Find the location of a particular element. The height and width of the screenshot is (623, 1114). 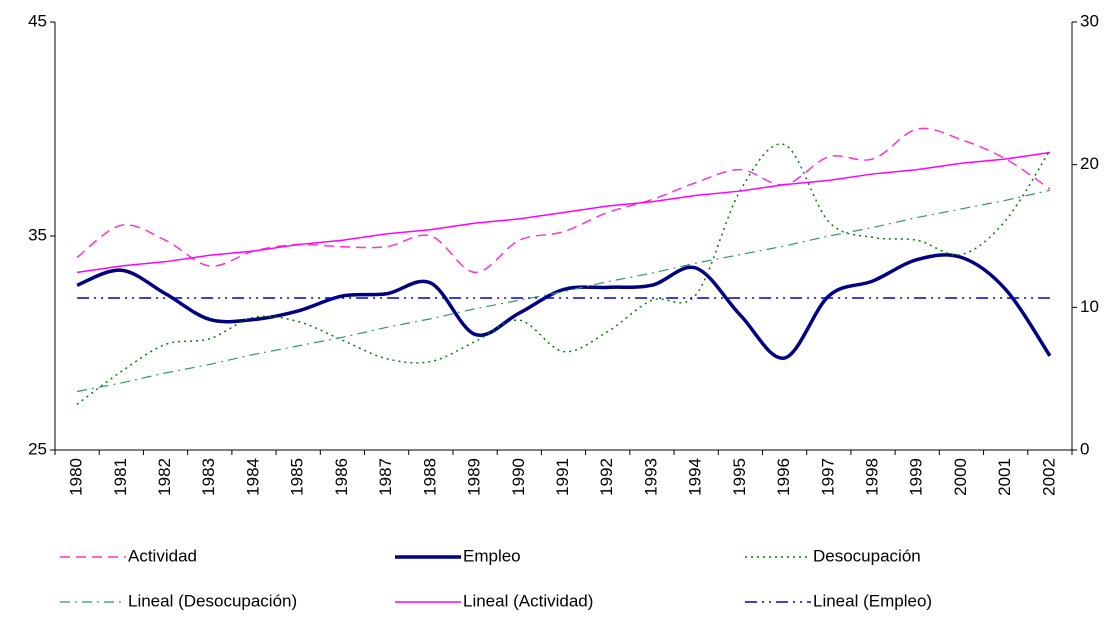

x-tick-label: 1990 is located at coordinates (518, 477).